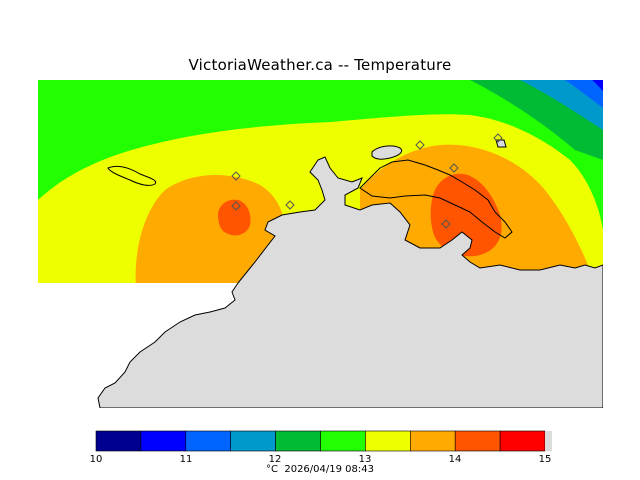 The height and width of the screenshot is (480, 640). I want to click on colorbar-footer: °C 2026/04/19 08:43, so click(320, 469).